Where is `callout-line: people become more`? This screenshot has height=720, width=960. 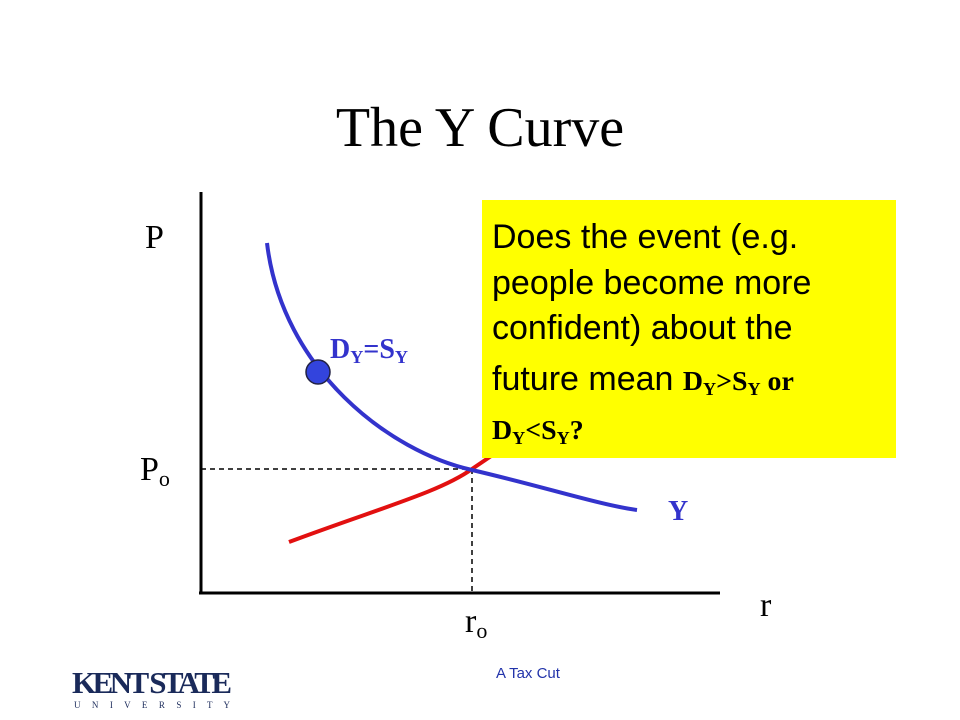
callout-line: people become more is located at coordinates (651, 283).